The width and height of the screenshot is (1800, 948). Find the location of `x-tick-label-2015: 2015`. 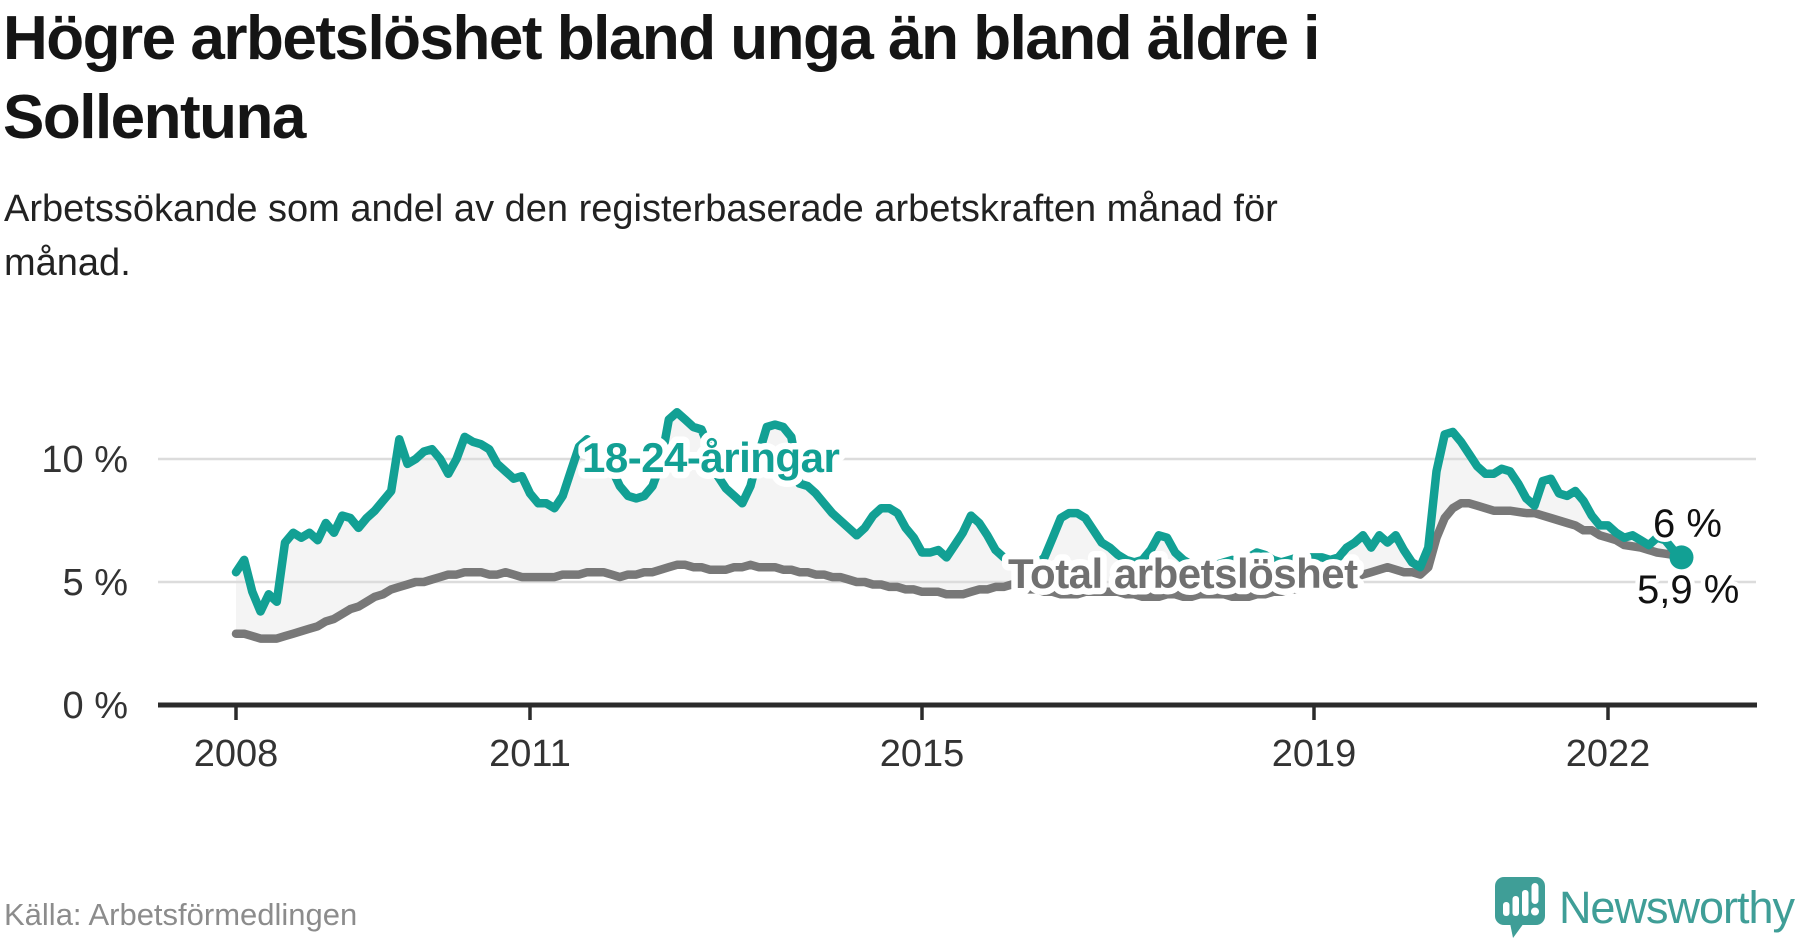

x-tick-label-2015: 2015 is located at coordinates (922, 754).